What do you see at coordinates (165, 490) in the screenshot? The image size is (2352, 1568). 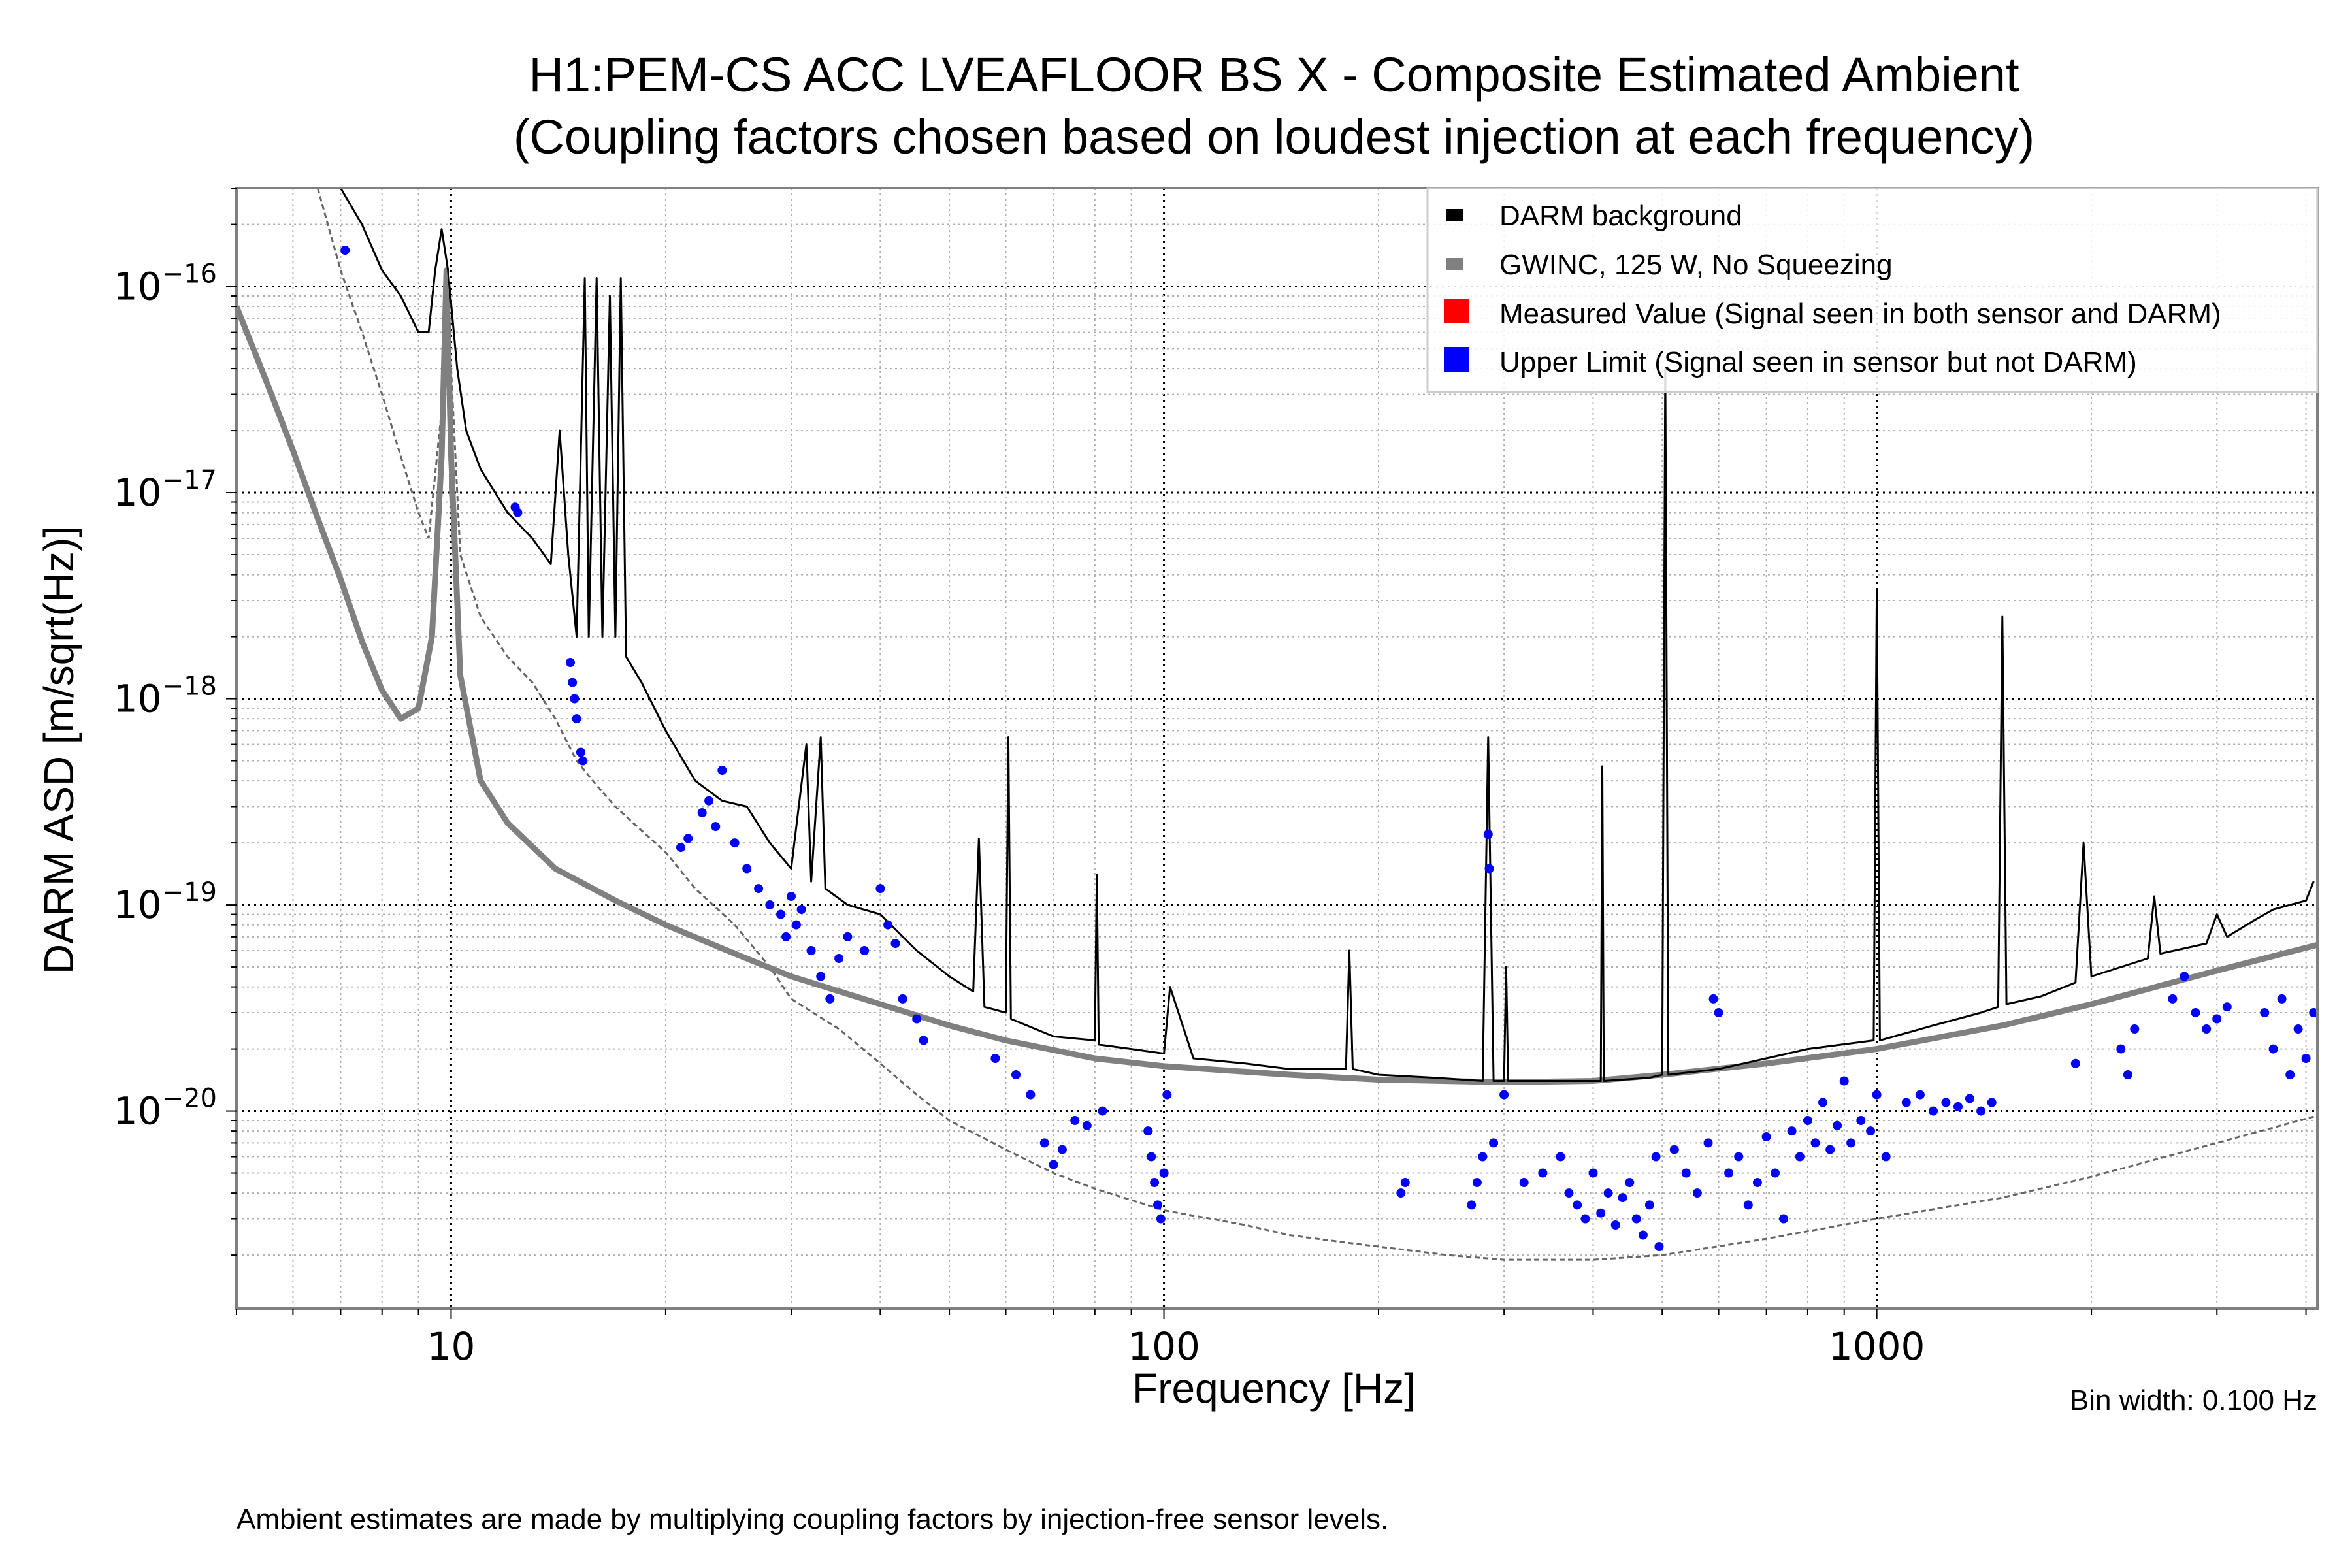 I see `y-tick-label: 10−17` at bounding box center [165, 490].